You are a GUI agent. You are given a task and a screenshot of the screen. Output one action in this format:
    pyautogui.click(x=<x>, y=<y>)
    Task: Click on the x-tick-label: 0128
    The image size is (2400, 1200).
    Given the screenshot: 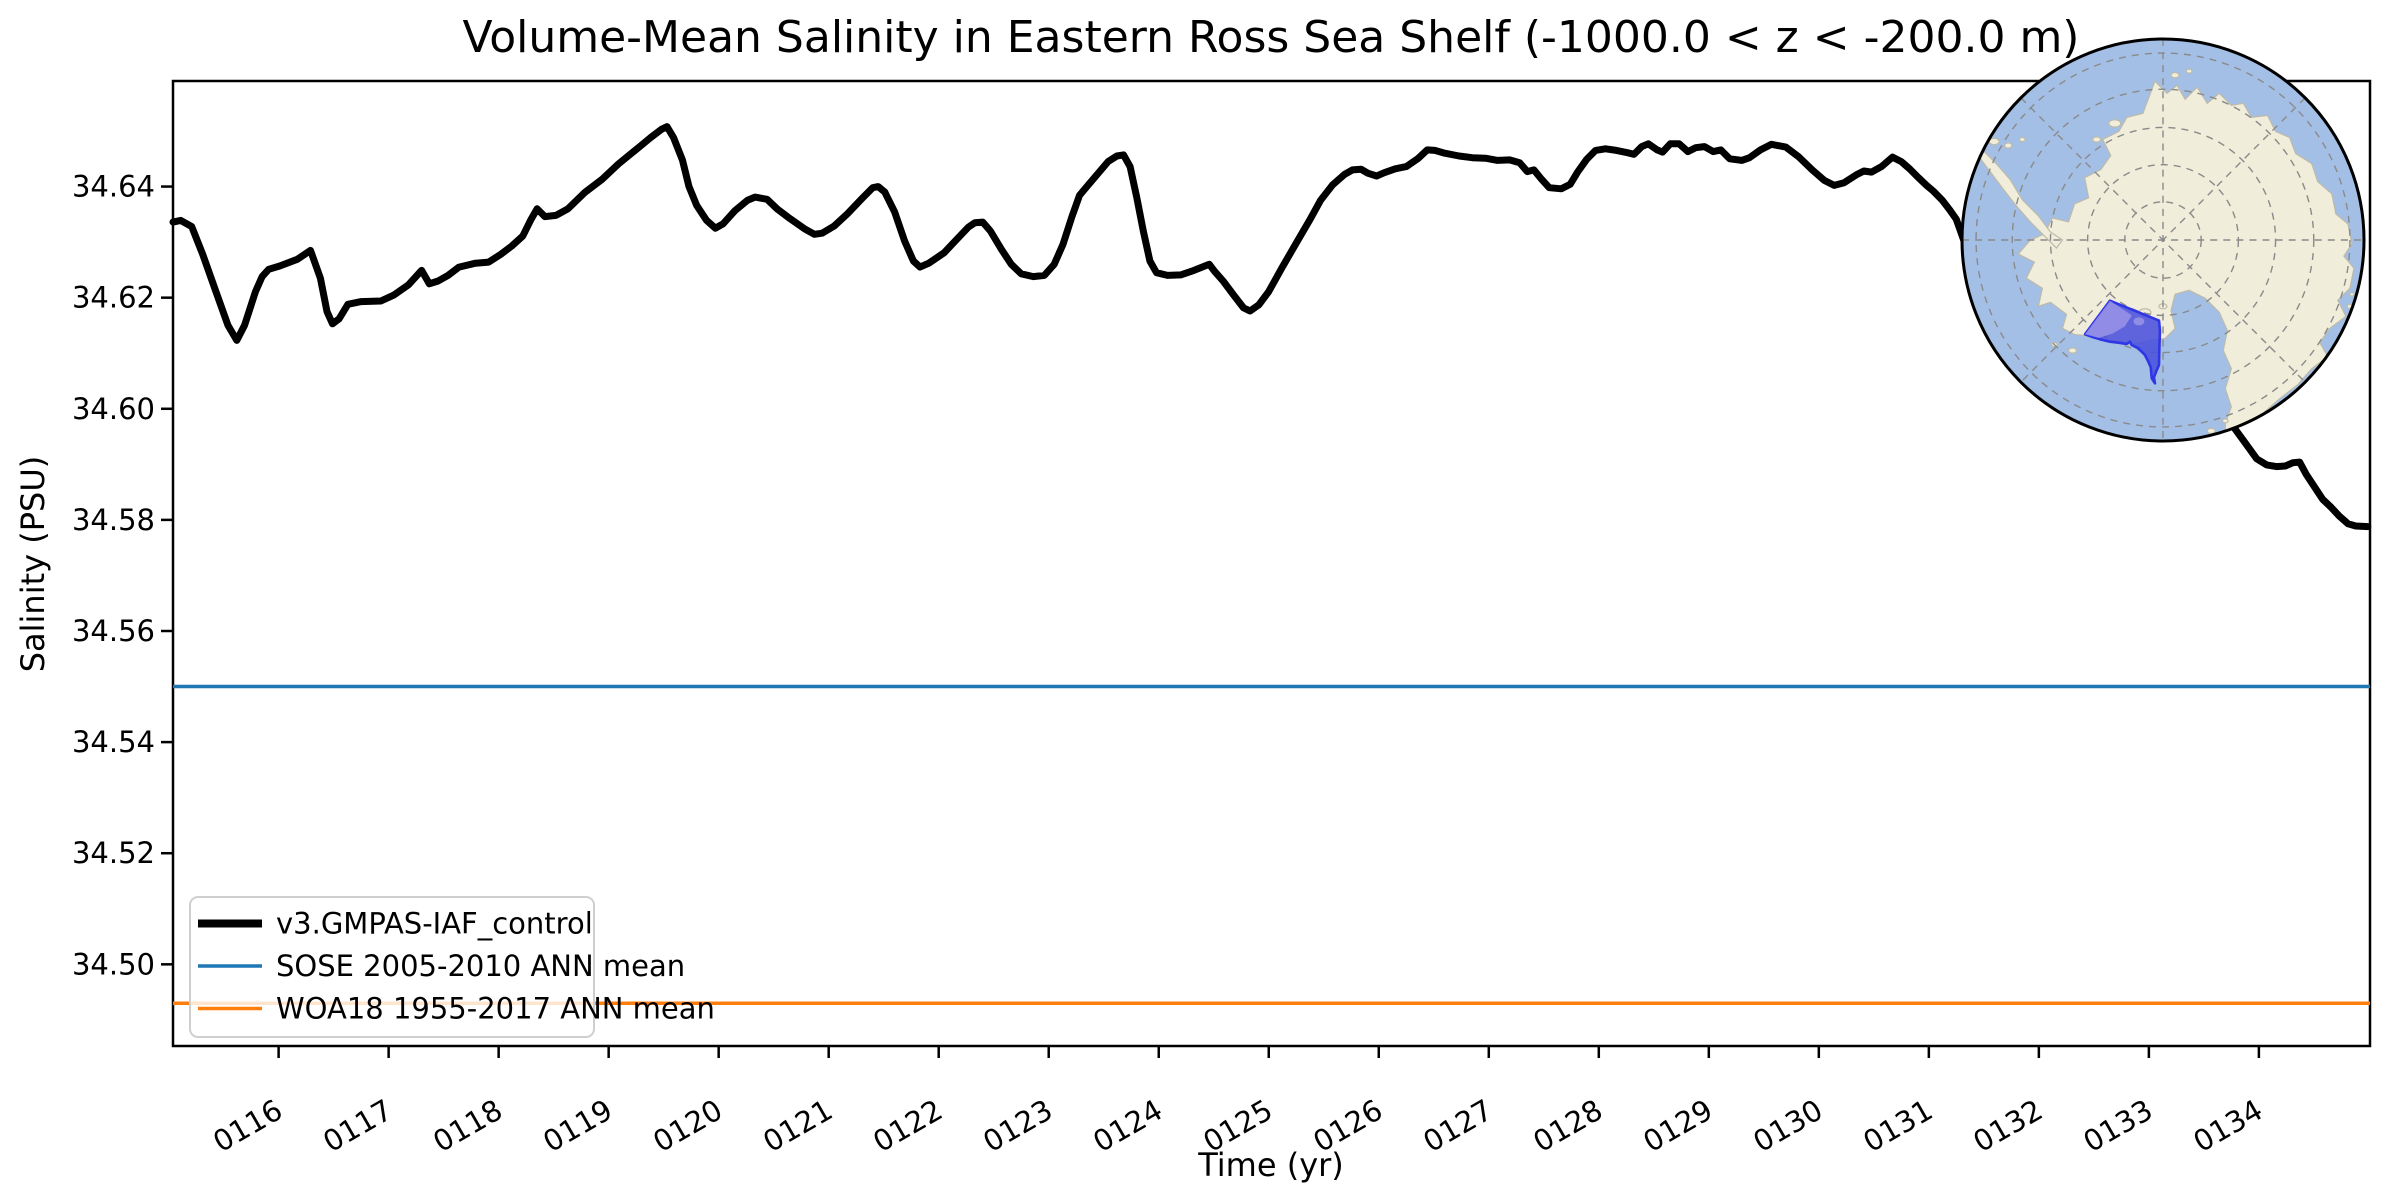 What is the action you would take?
    pyautogui.click(x=1567, y=1126)
    